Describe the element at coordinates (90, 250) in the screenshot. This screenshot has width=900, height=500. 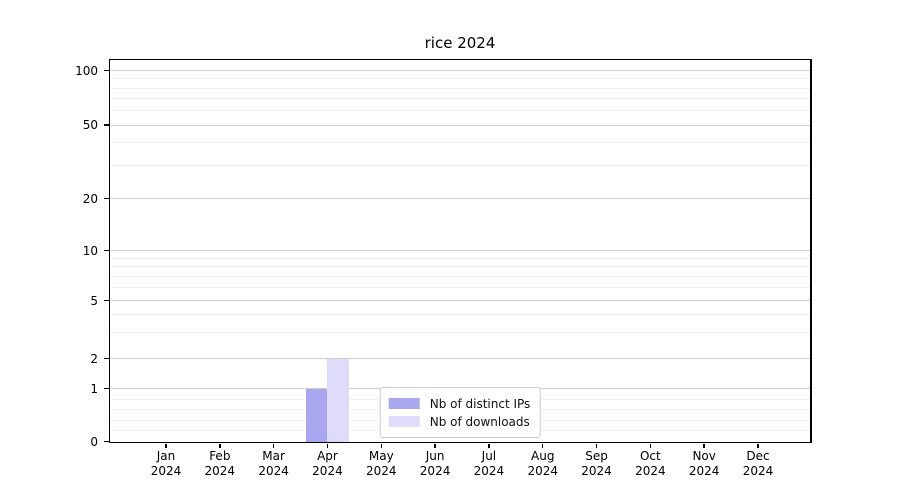
I see `y-tick-label: 10` at that location.